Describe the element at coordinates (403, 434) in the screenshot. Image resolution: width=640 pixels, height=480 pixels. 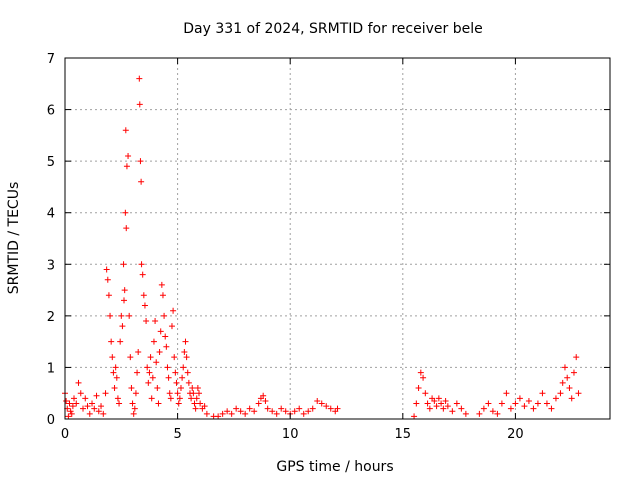
I see `x-tick-label: 15` at that location.